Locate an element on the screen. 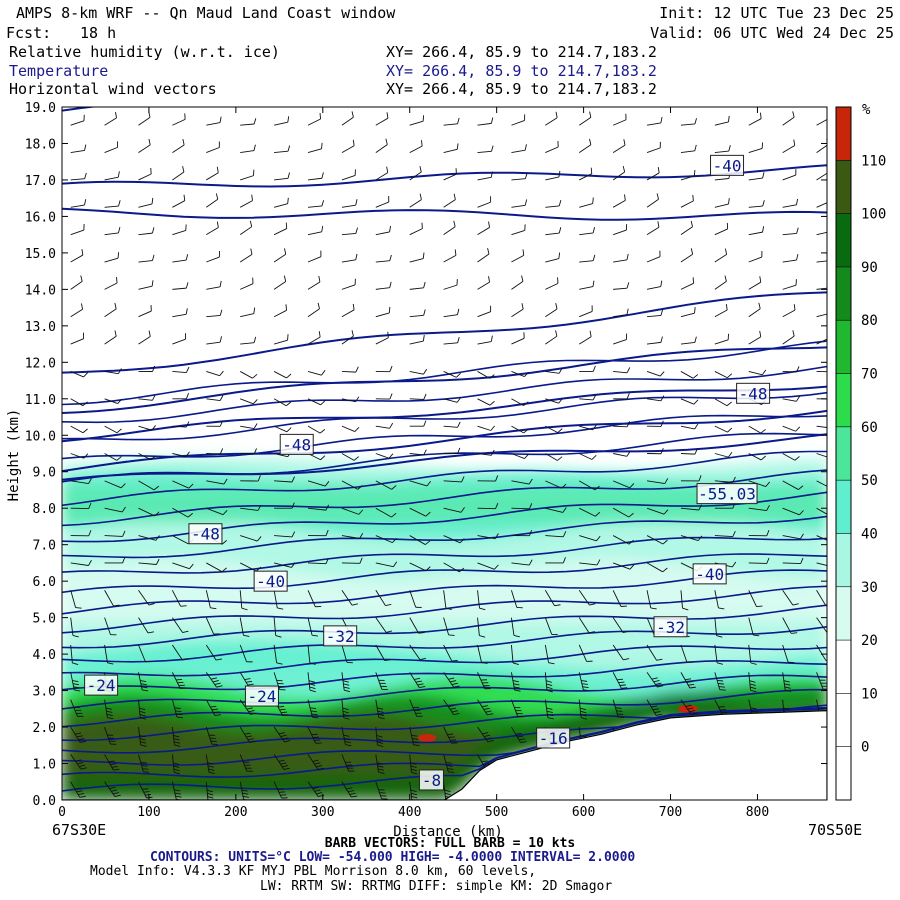 Image resolution: width=900 pixels, height=900 pixels. init-time: Init: 12 UTC Tue 23 Dec 25 is located at coordinates (776, 13).